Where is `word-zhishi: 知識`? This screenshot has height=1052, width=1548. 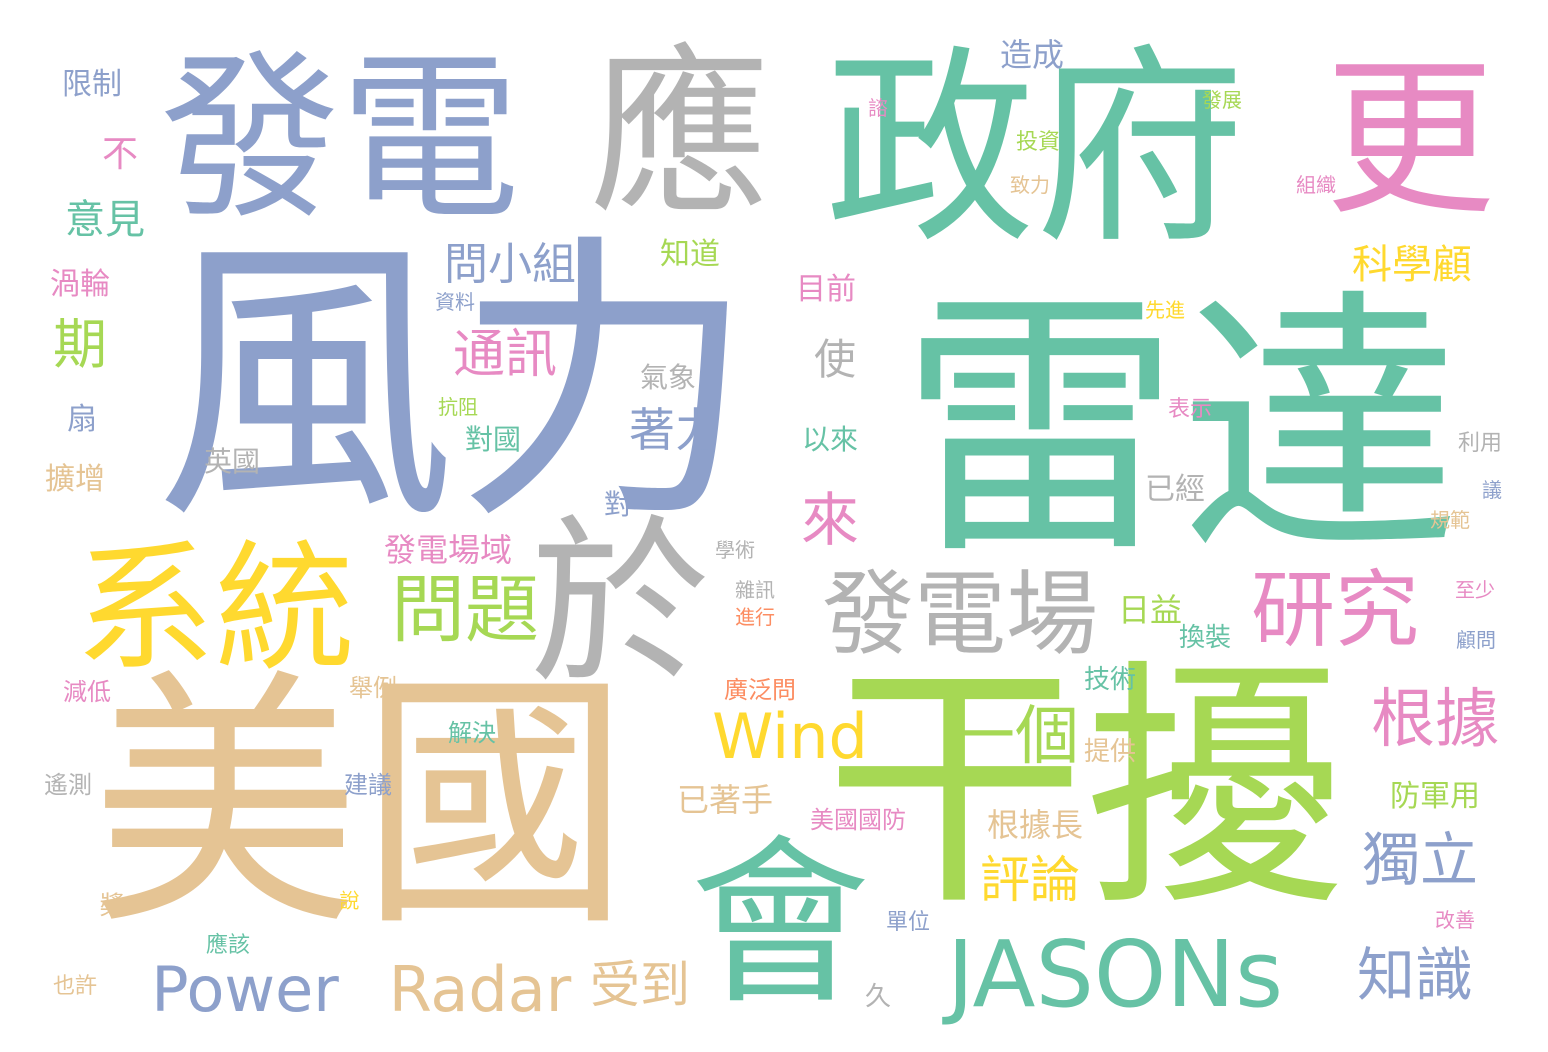
word-zhishi: 知識 is located at coordinates (1415, 975).